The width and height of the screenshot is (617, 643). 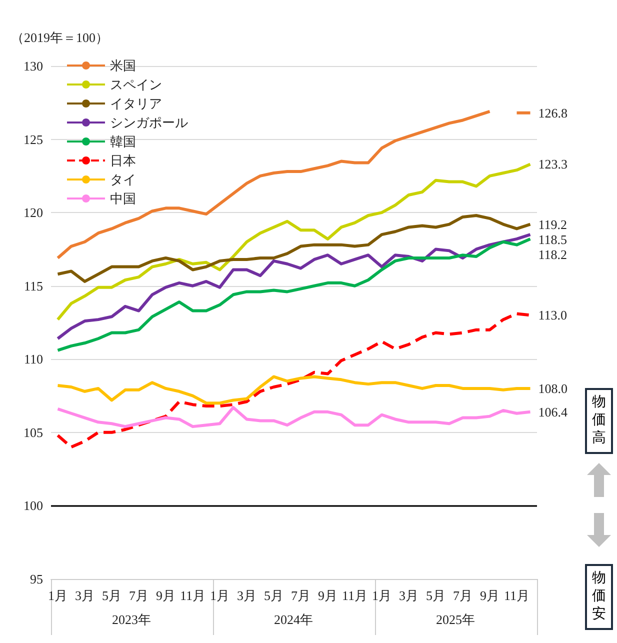 I want to click on data-label: 119.2, so click(x=553, y=224).